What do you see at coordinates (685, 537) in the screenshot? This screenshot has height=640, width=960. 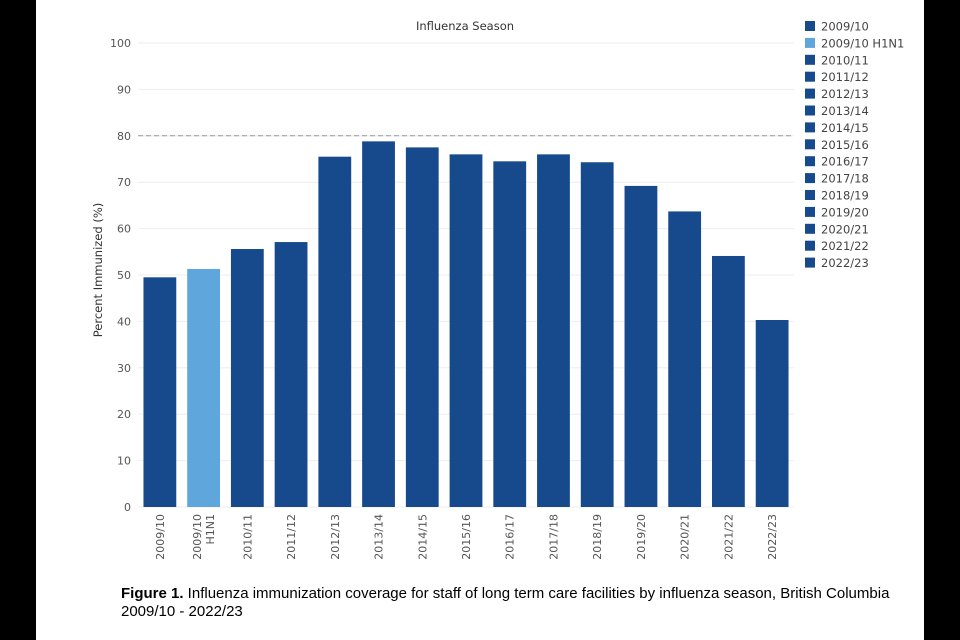 I see `x-tick-label: 2020/21` at bounding box center [685, 537].